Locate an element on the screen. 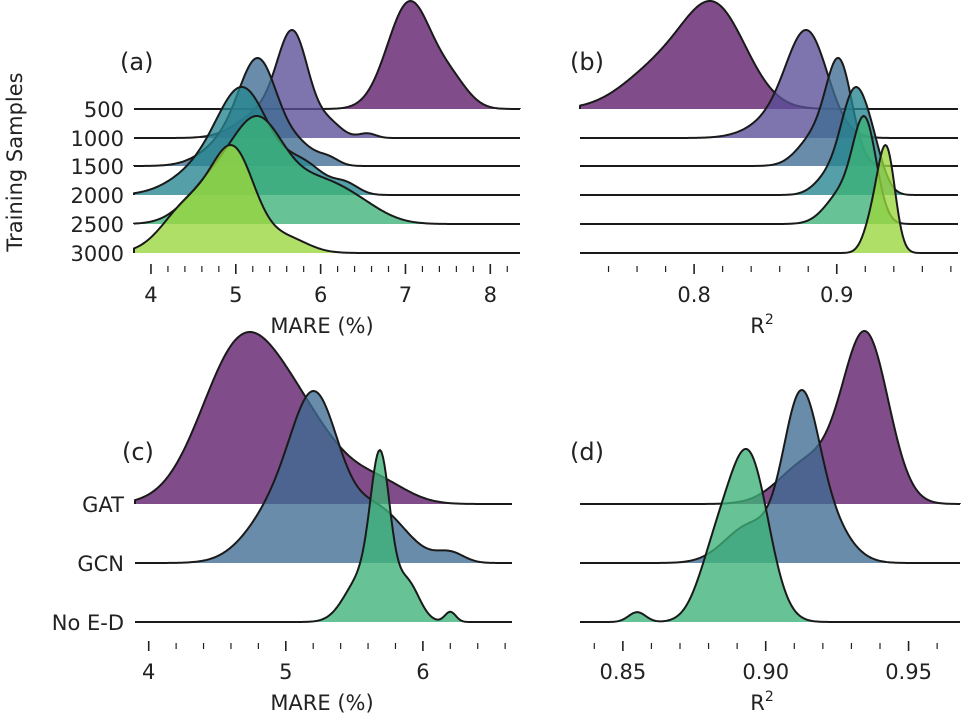 The height and width of the screenshot is (720, 969). ridge-outline-2000 is located at coordinates (326, 141).